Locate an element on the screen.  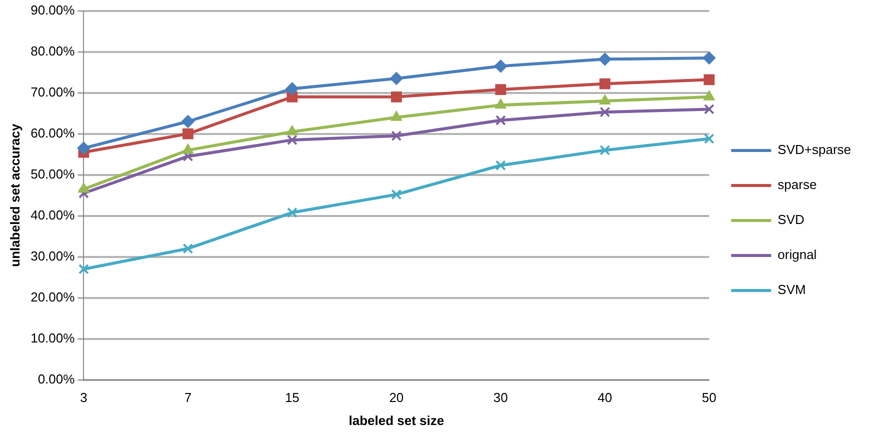
y-tick-label: 20.00% is located at coordinates (53, 296).